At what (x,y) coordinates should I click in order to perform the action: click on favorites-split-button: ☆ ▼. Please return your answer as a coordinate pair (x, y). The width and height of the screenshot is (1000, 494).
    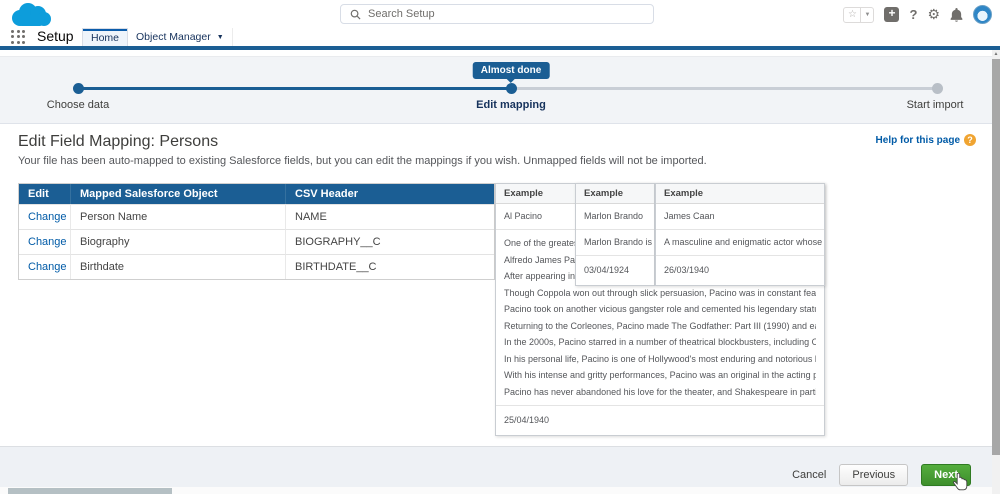
    Looking at the image, I should click on (859, 14).